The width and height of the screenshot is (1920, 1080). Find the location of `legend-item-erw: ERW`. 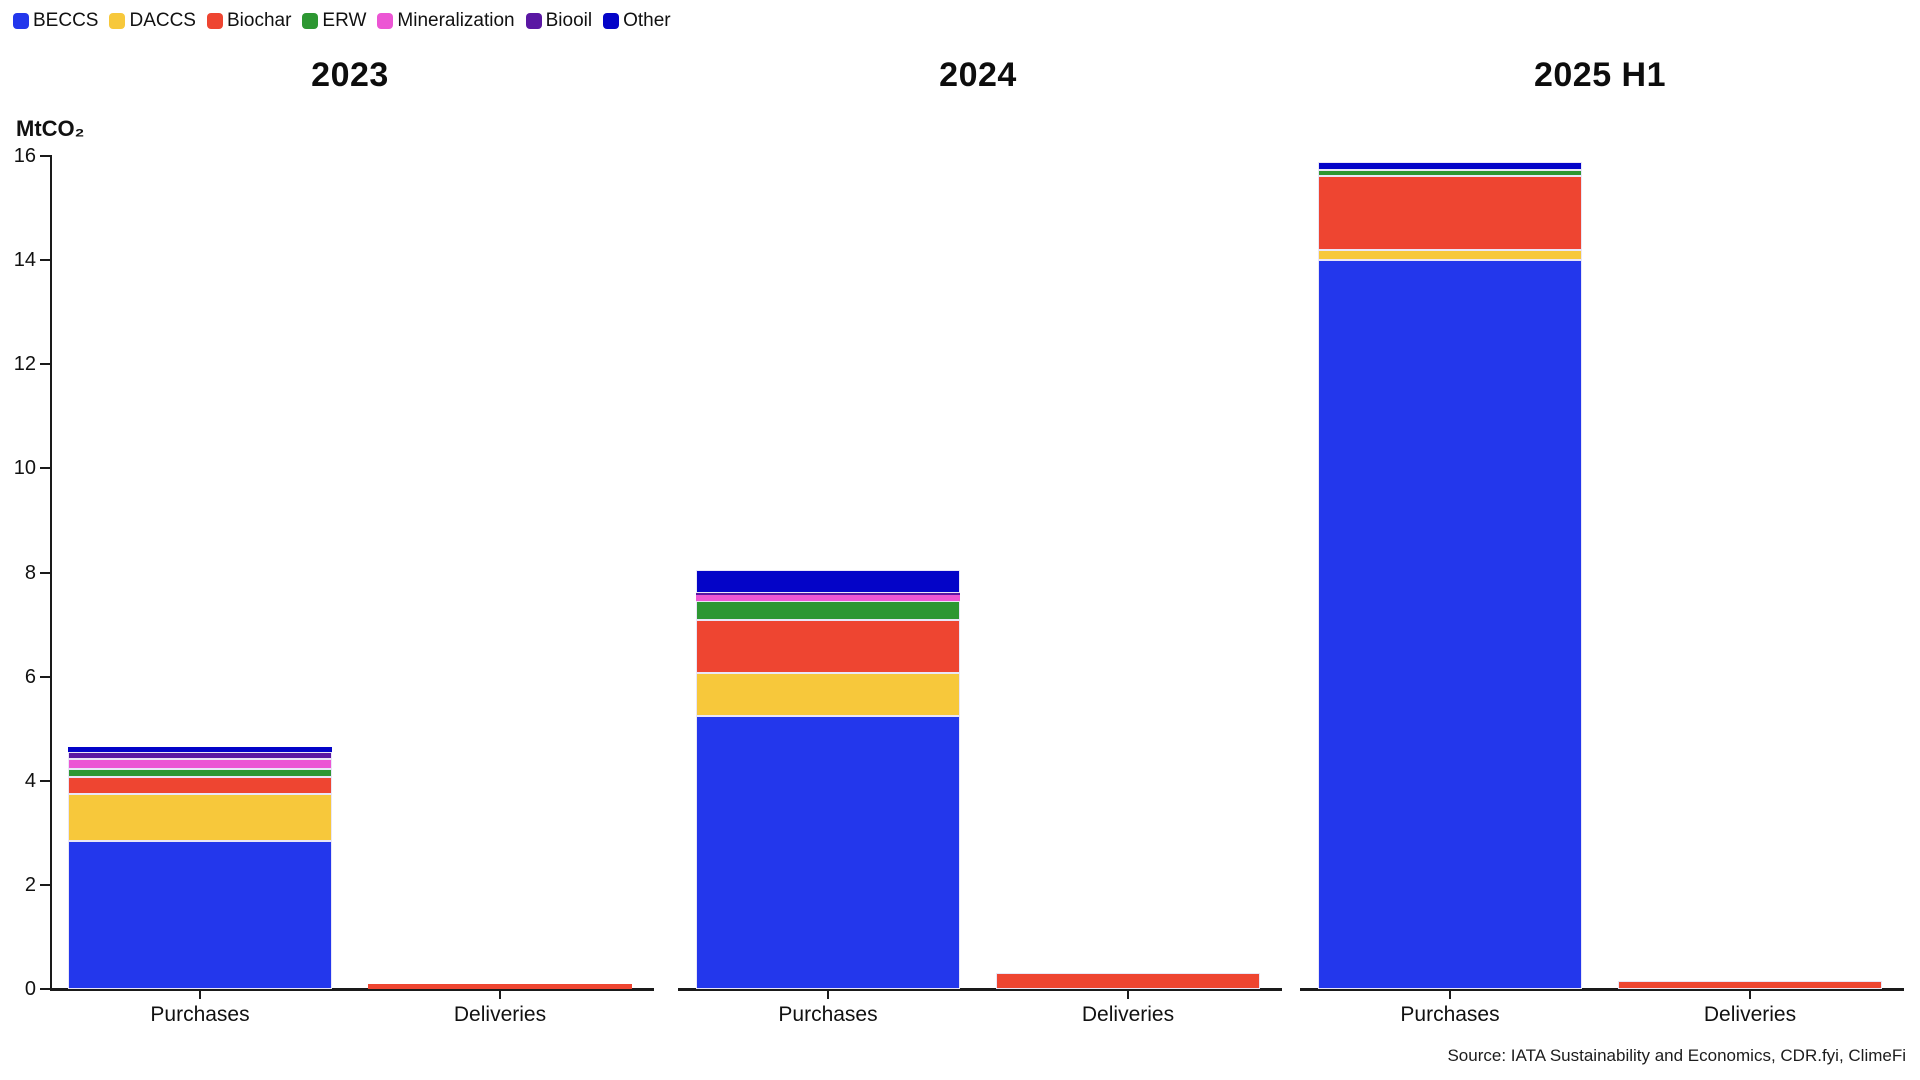

legend-item-erw: ERW is located at coordinates (334, 21).